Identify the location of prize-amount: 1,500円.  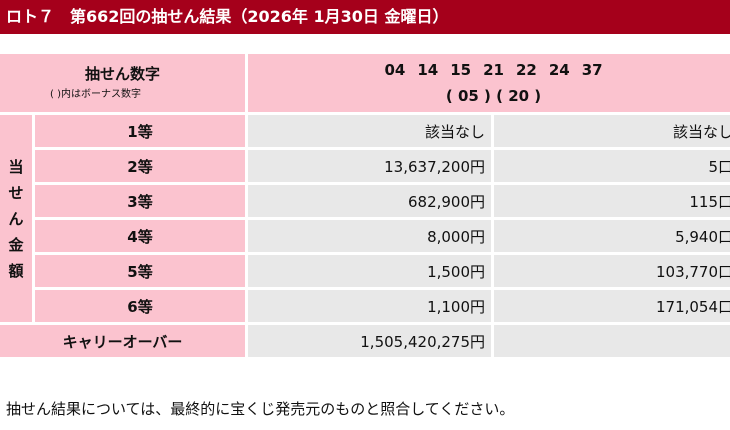
(370, 271).